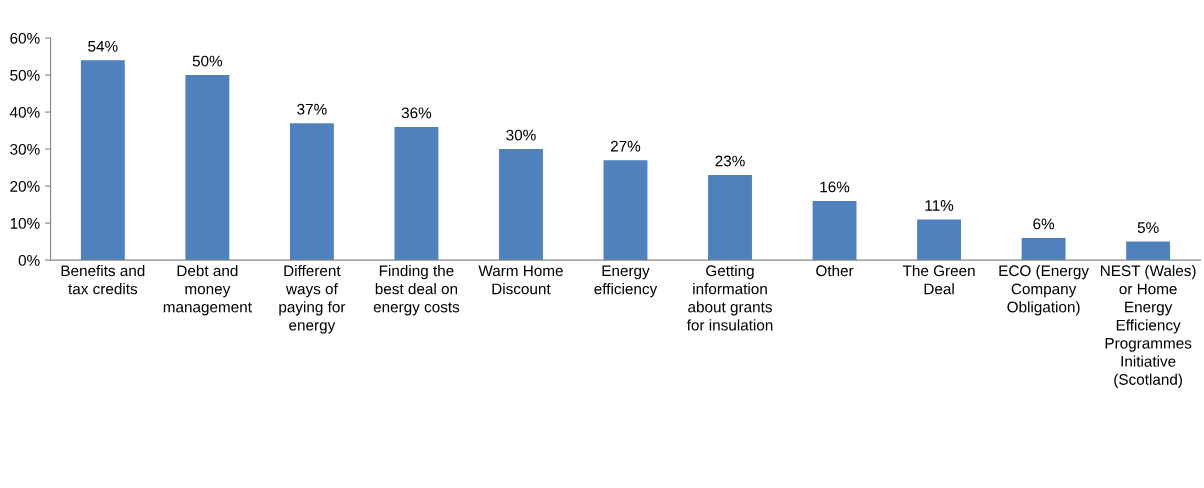 The image size is (1204, 488). What do you see at coordinates (521, 135) in the screenshot?
I see `data-label: 30%` at bounding box center [521, 135].